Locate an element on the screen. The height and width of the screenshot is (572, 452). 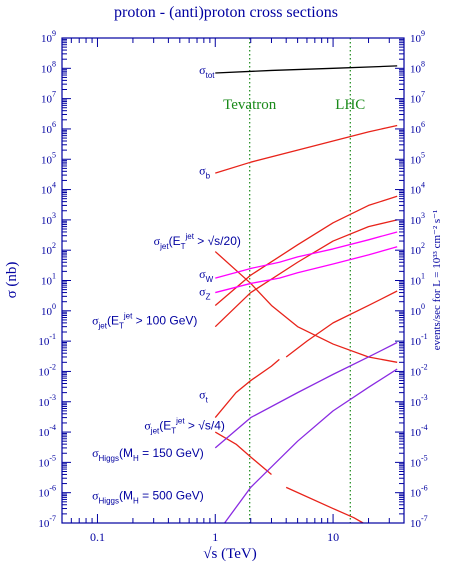
y-right-tick-label: 10⁶ is located at coordinates (417, 128).